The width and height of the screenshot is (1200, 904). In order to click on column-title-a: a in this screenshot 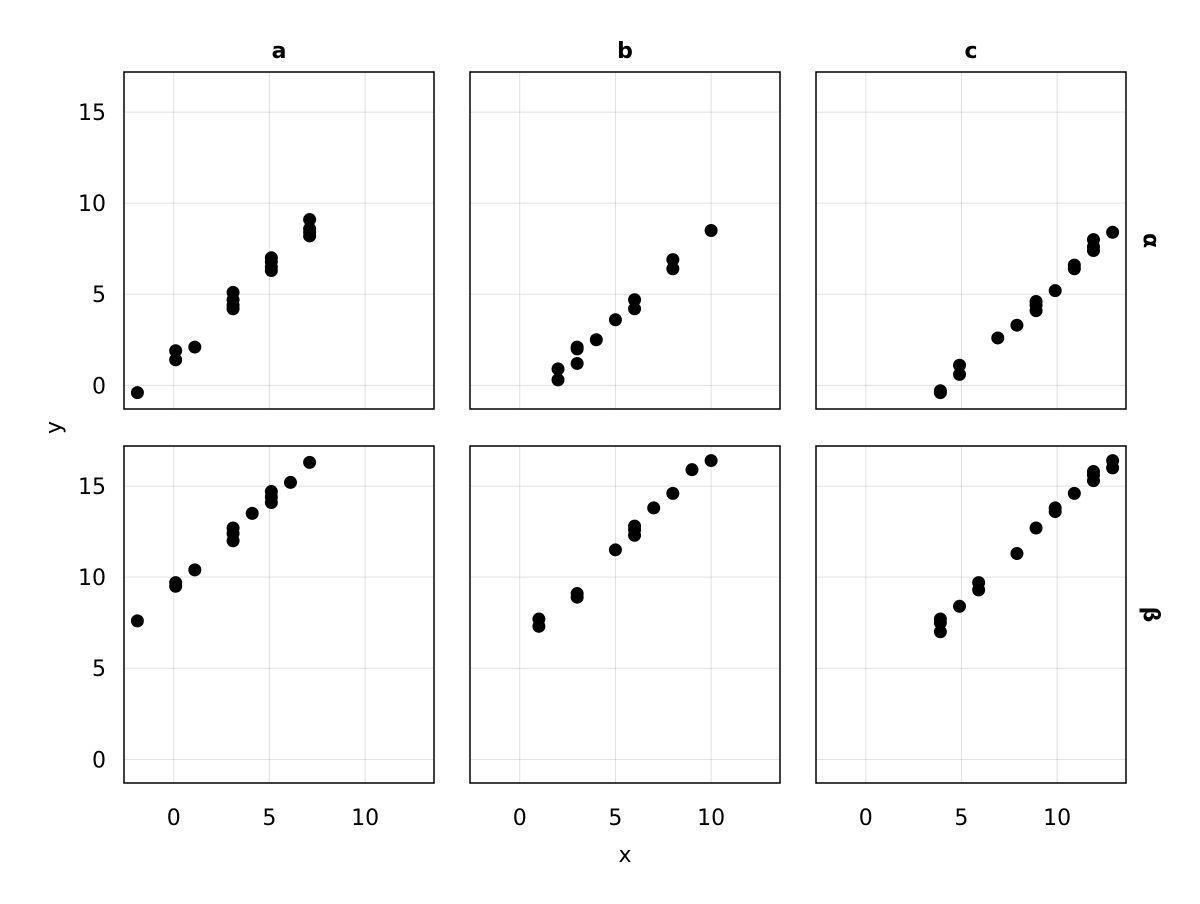, I will do `click(279, 51)`.